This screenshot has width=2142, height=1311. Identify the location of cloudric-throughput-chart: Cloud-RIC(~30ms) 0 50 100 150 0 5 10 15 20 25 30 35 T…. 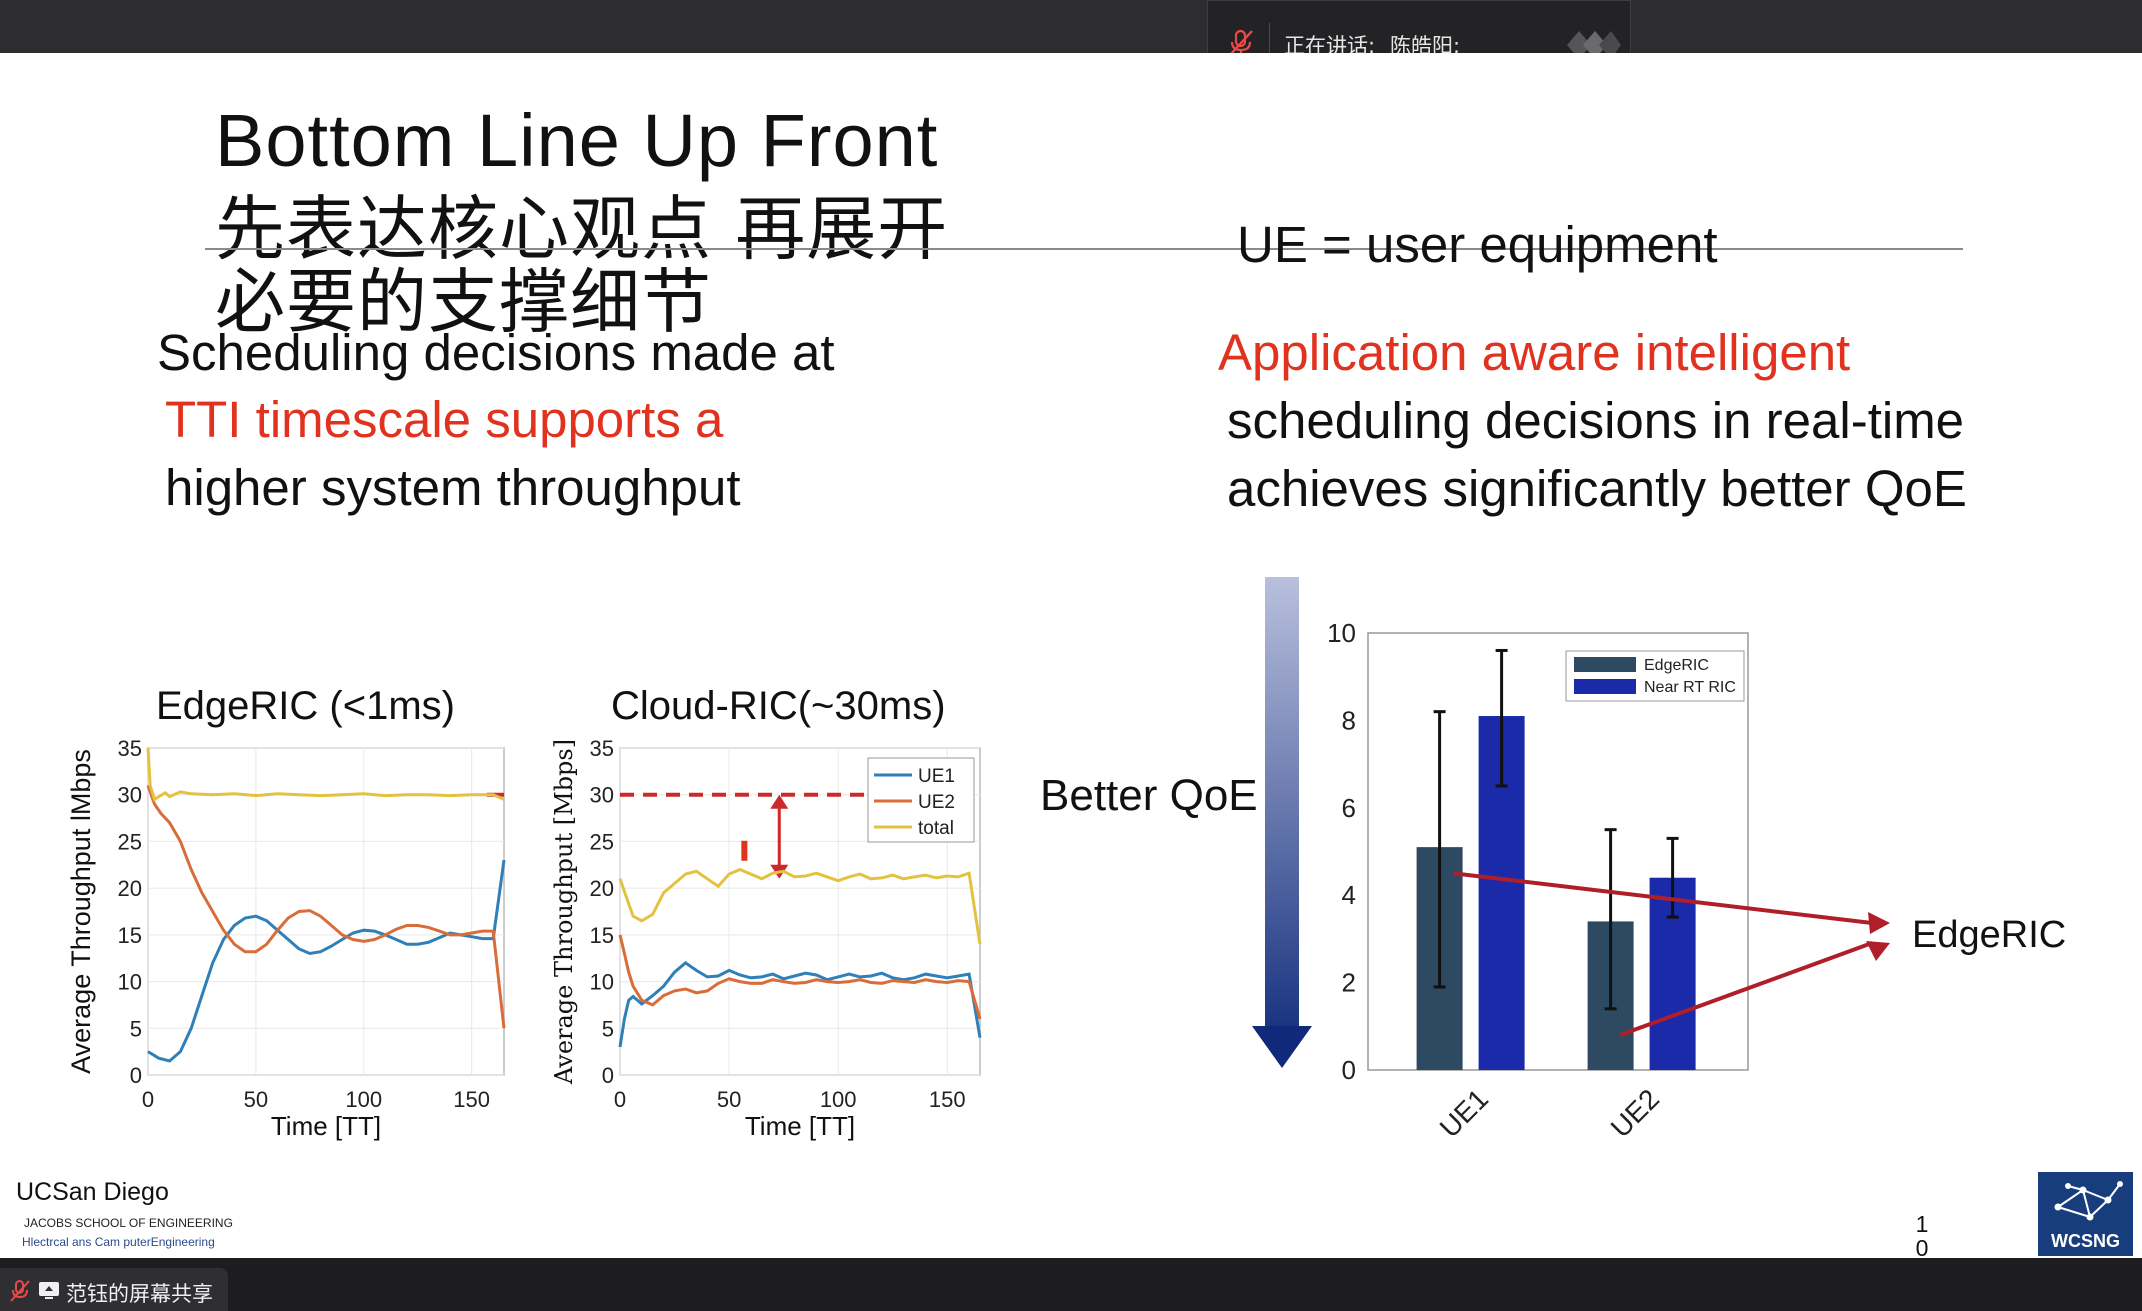
(766, 912).